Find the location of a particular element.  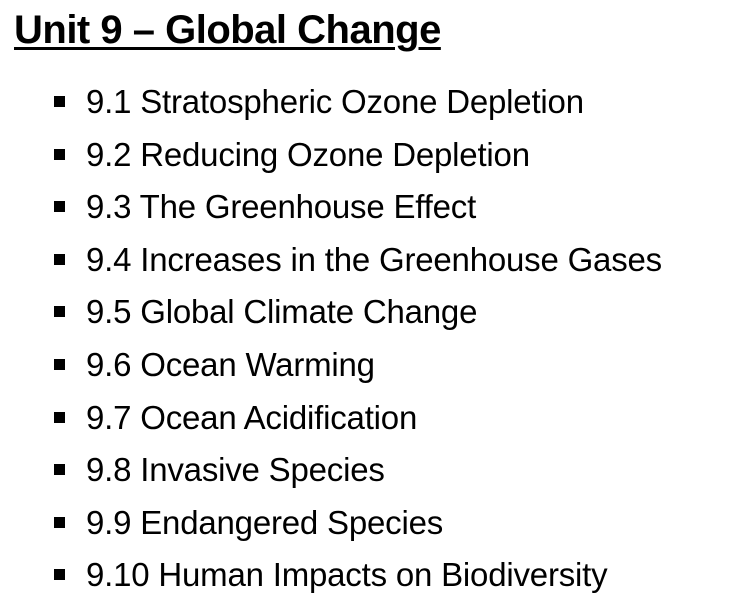

topic-label: 9.5 Global Climate Change is located at coordinates (282, 312).